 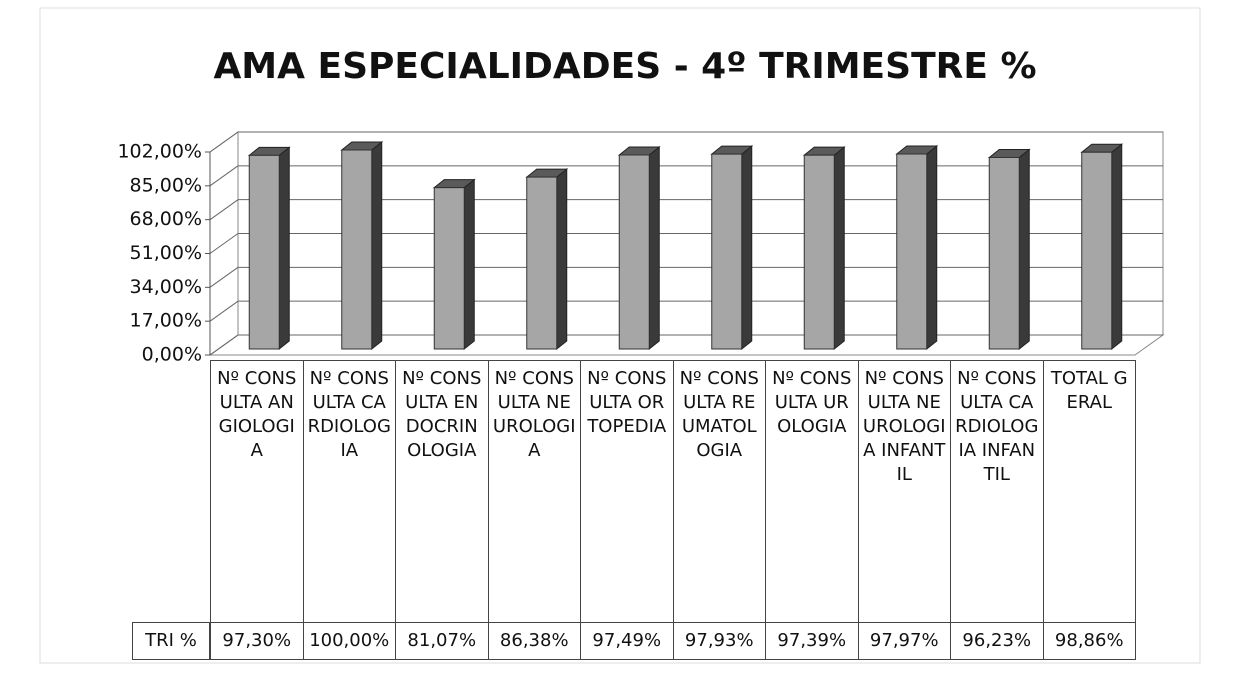 I want to click on data-label: 97,30%, so click(x=257, y=641).